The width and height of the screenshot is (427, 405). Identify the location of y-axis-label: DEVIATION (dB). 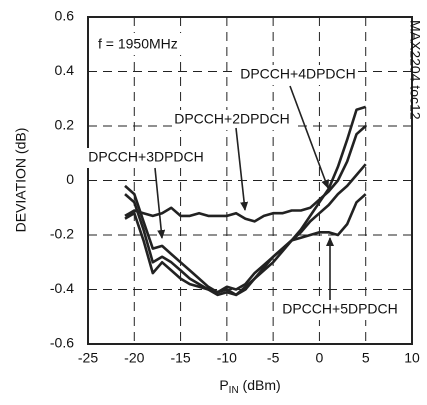
(21, 180).